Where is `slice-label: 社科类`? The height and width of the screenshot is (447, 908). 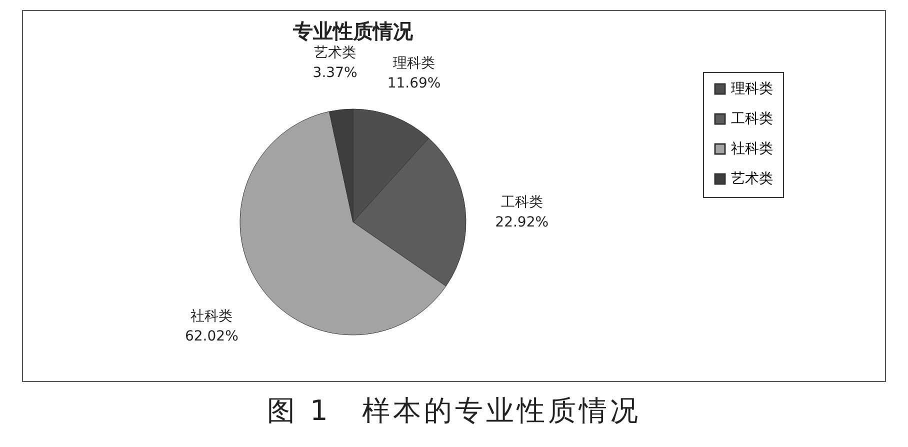
slice-label: 社科类 is located at coordinates (211, 316).